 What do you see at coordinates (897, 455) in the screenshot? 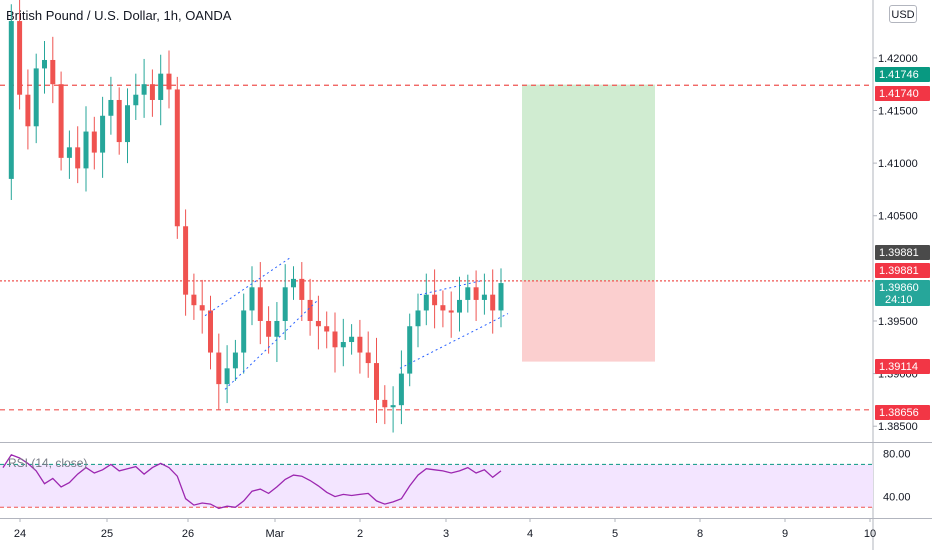
I see `rsi-tick-label: 80.00` at bounding box center [897, 455].